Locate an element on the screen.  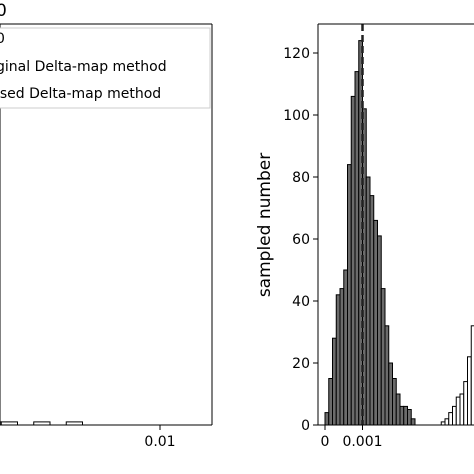
right-y-tick-label: 60 is located at coordinates (301, 240).